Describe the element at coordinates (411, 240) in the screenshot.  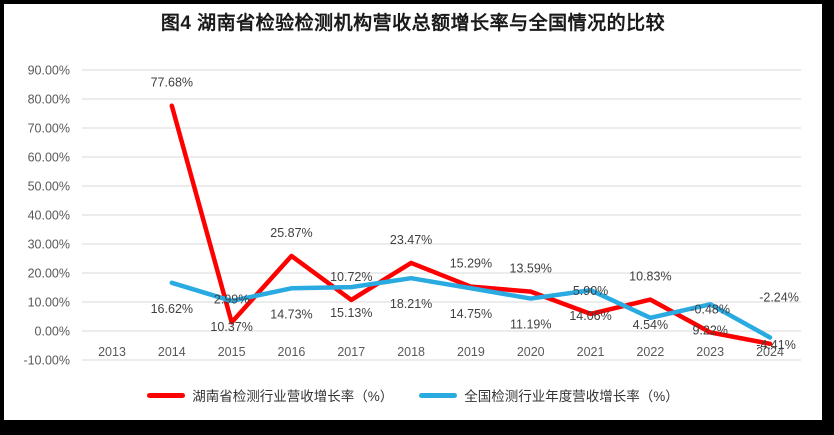
I see `data-label: 23.47%` at that location.